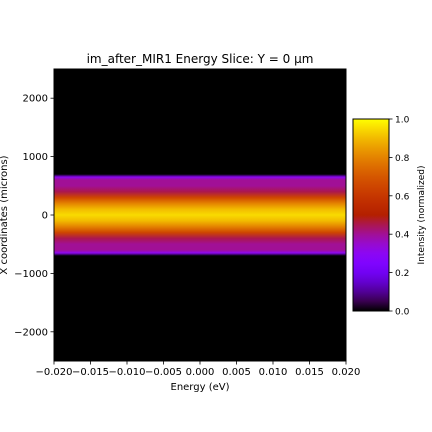 Image resolution: width=432 pixels, height=432 pixels. I want to click on x-tick-label: −0.005, so click(163, 372).